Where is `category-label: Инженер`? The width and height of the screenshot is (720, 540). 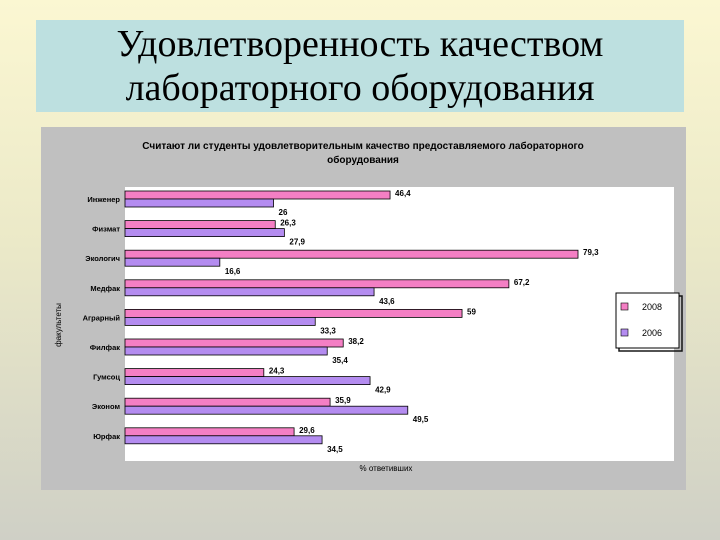
category-label: Инженер is located at coordinates (103, 199).